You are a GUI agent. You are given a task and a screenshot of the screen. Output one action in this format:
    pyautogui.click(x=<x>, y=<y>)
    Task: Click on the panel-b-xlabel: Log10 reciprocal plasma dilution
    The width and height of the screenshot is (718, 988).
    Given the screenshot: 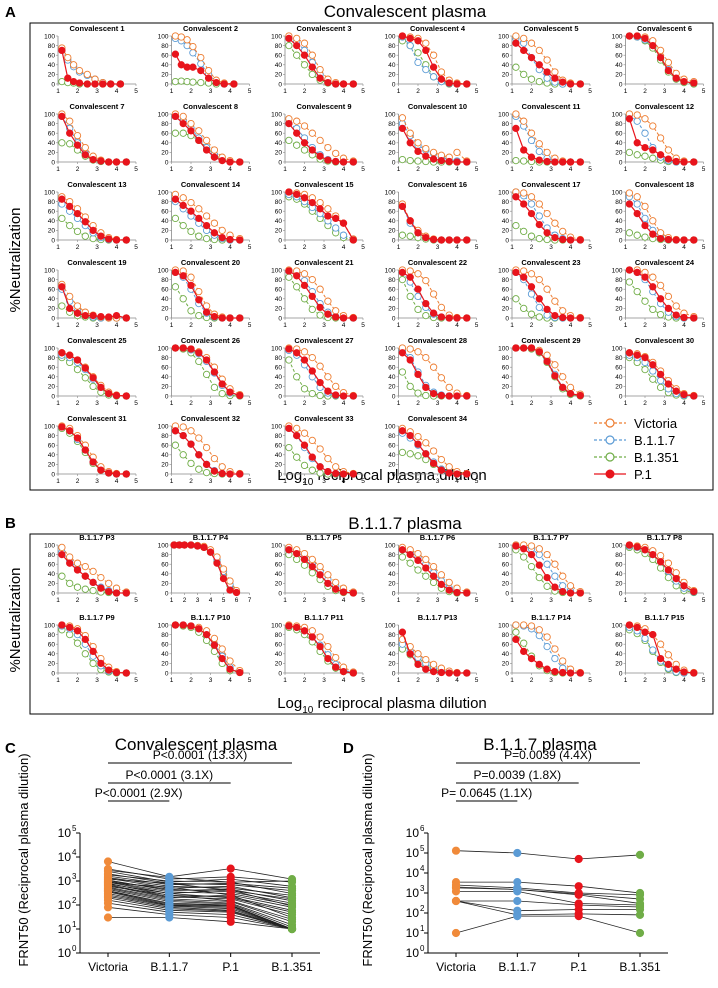 What is the action you would take?
    pyautogui.click(x=382, y=705)
    